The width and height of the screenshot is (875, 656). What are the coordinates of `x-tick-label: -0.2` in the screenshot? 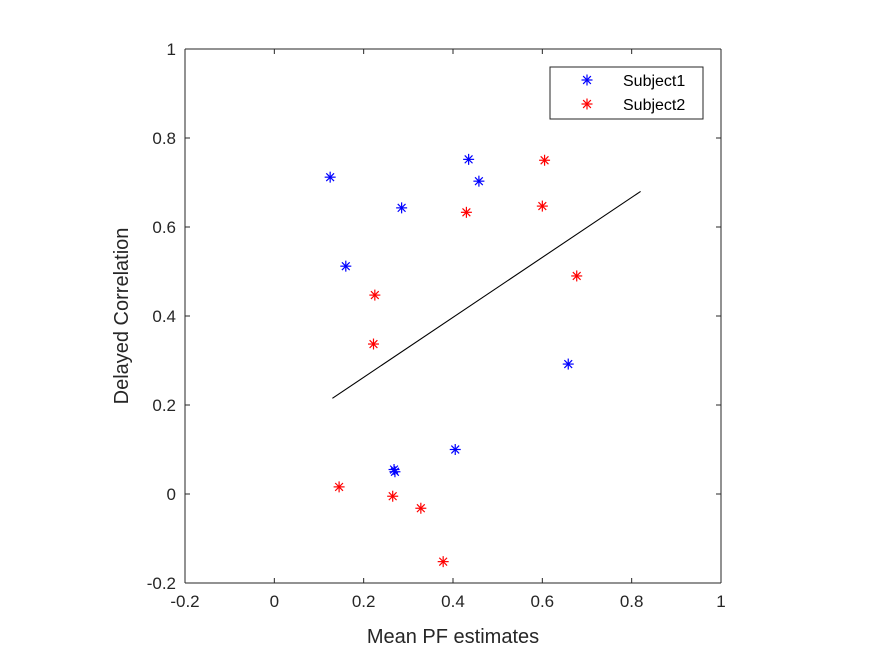 It's located at (184, 601).